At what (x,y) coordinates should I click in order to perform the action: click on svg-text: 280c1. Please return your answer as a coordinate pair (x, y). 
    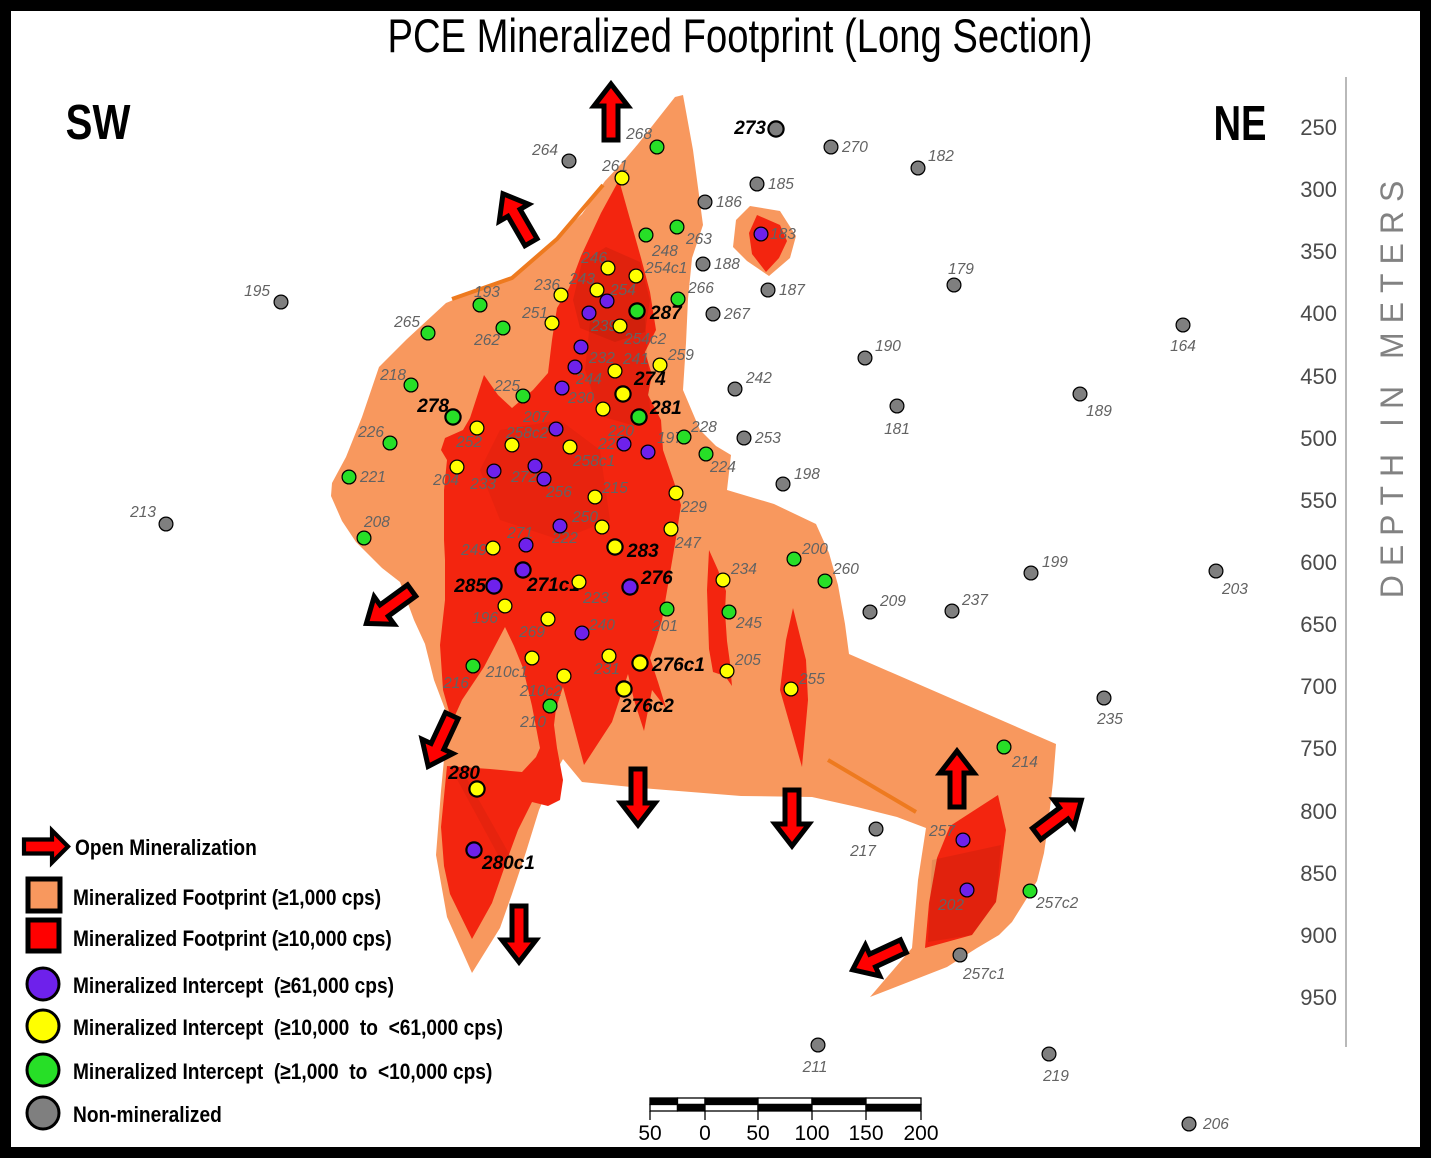
    Looking at the image, I should click on (508, 863).